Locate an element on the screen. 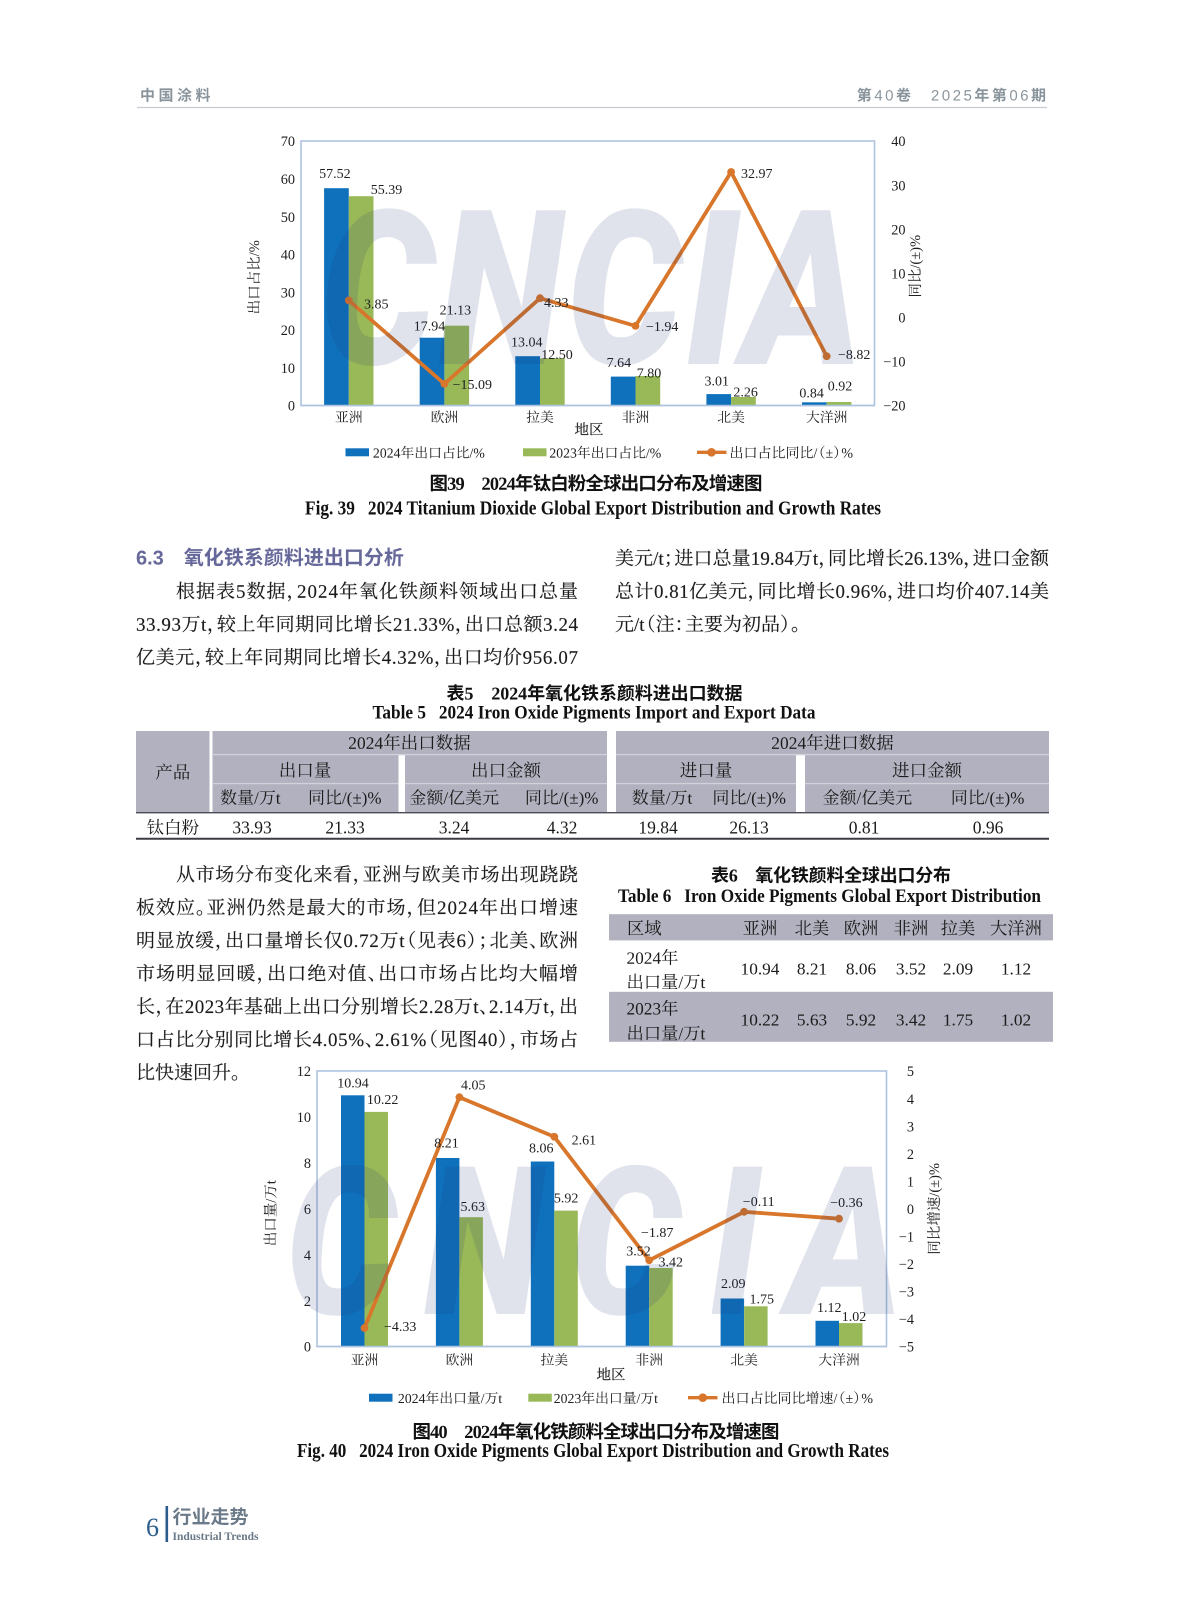  svg-text: −10 is located at coordinates (894, 363).